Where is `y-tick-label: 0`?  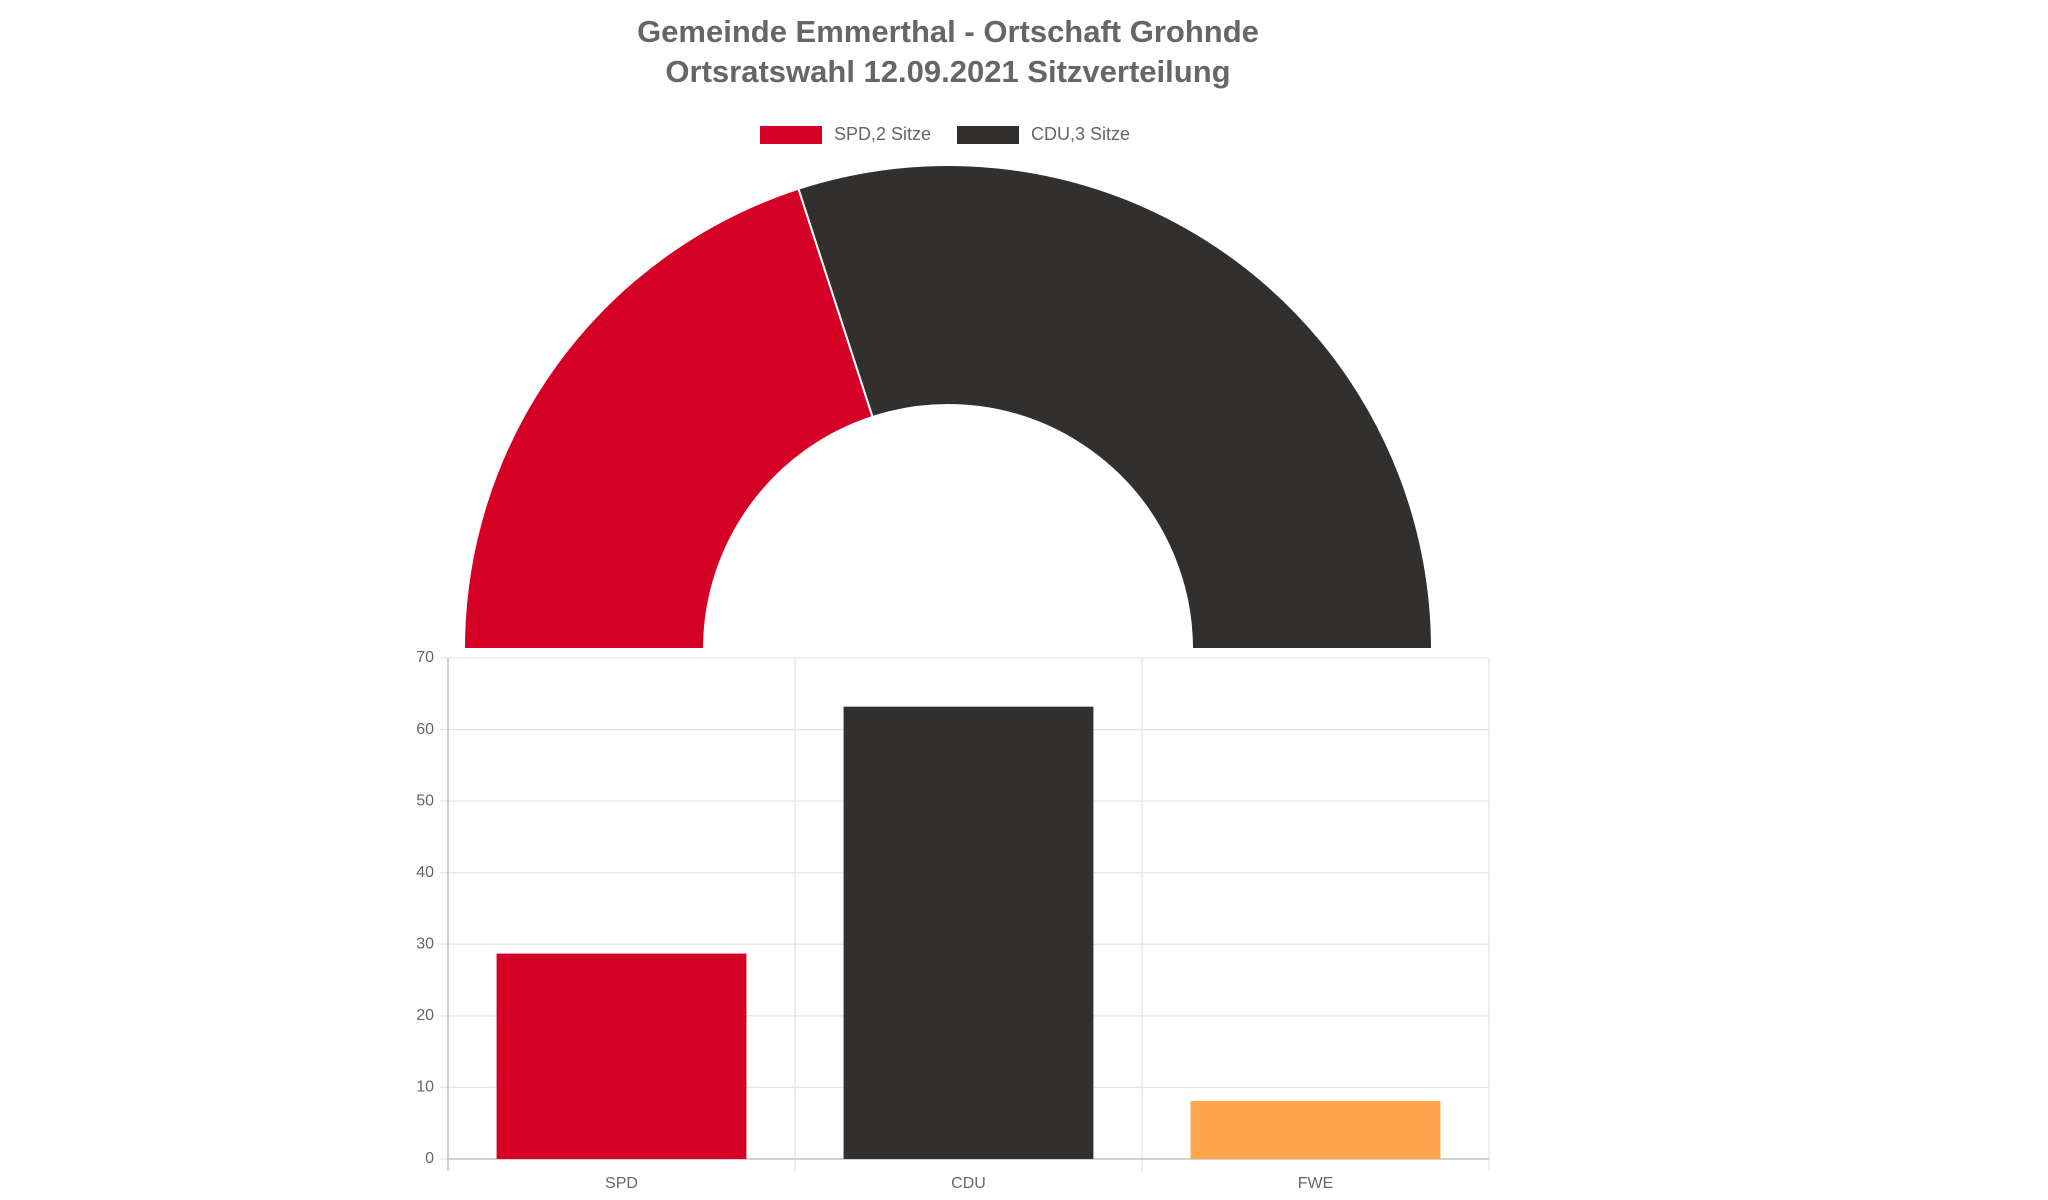
y-tick-label: 0 is located at coordinates (429, 1158).